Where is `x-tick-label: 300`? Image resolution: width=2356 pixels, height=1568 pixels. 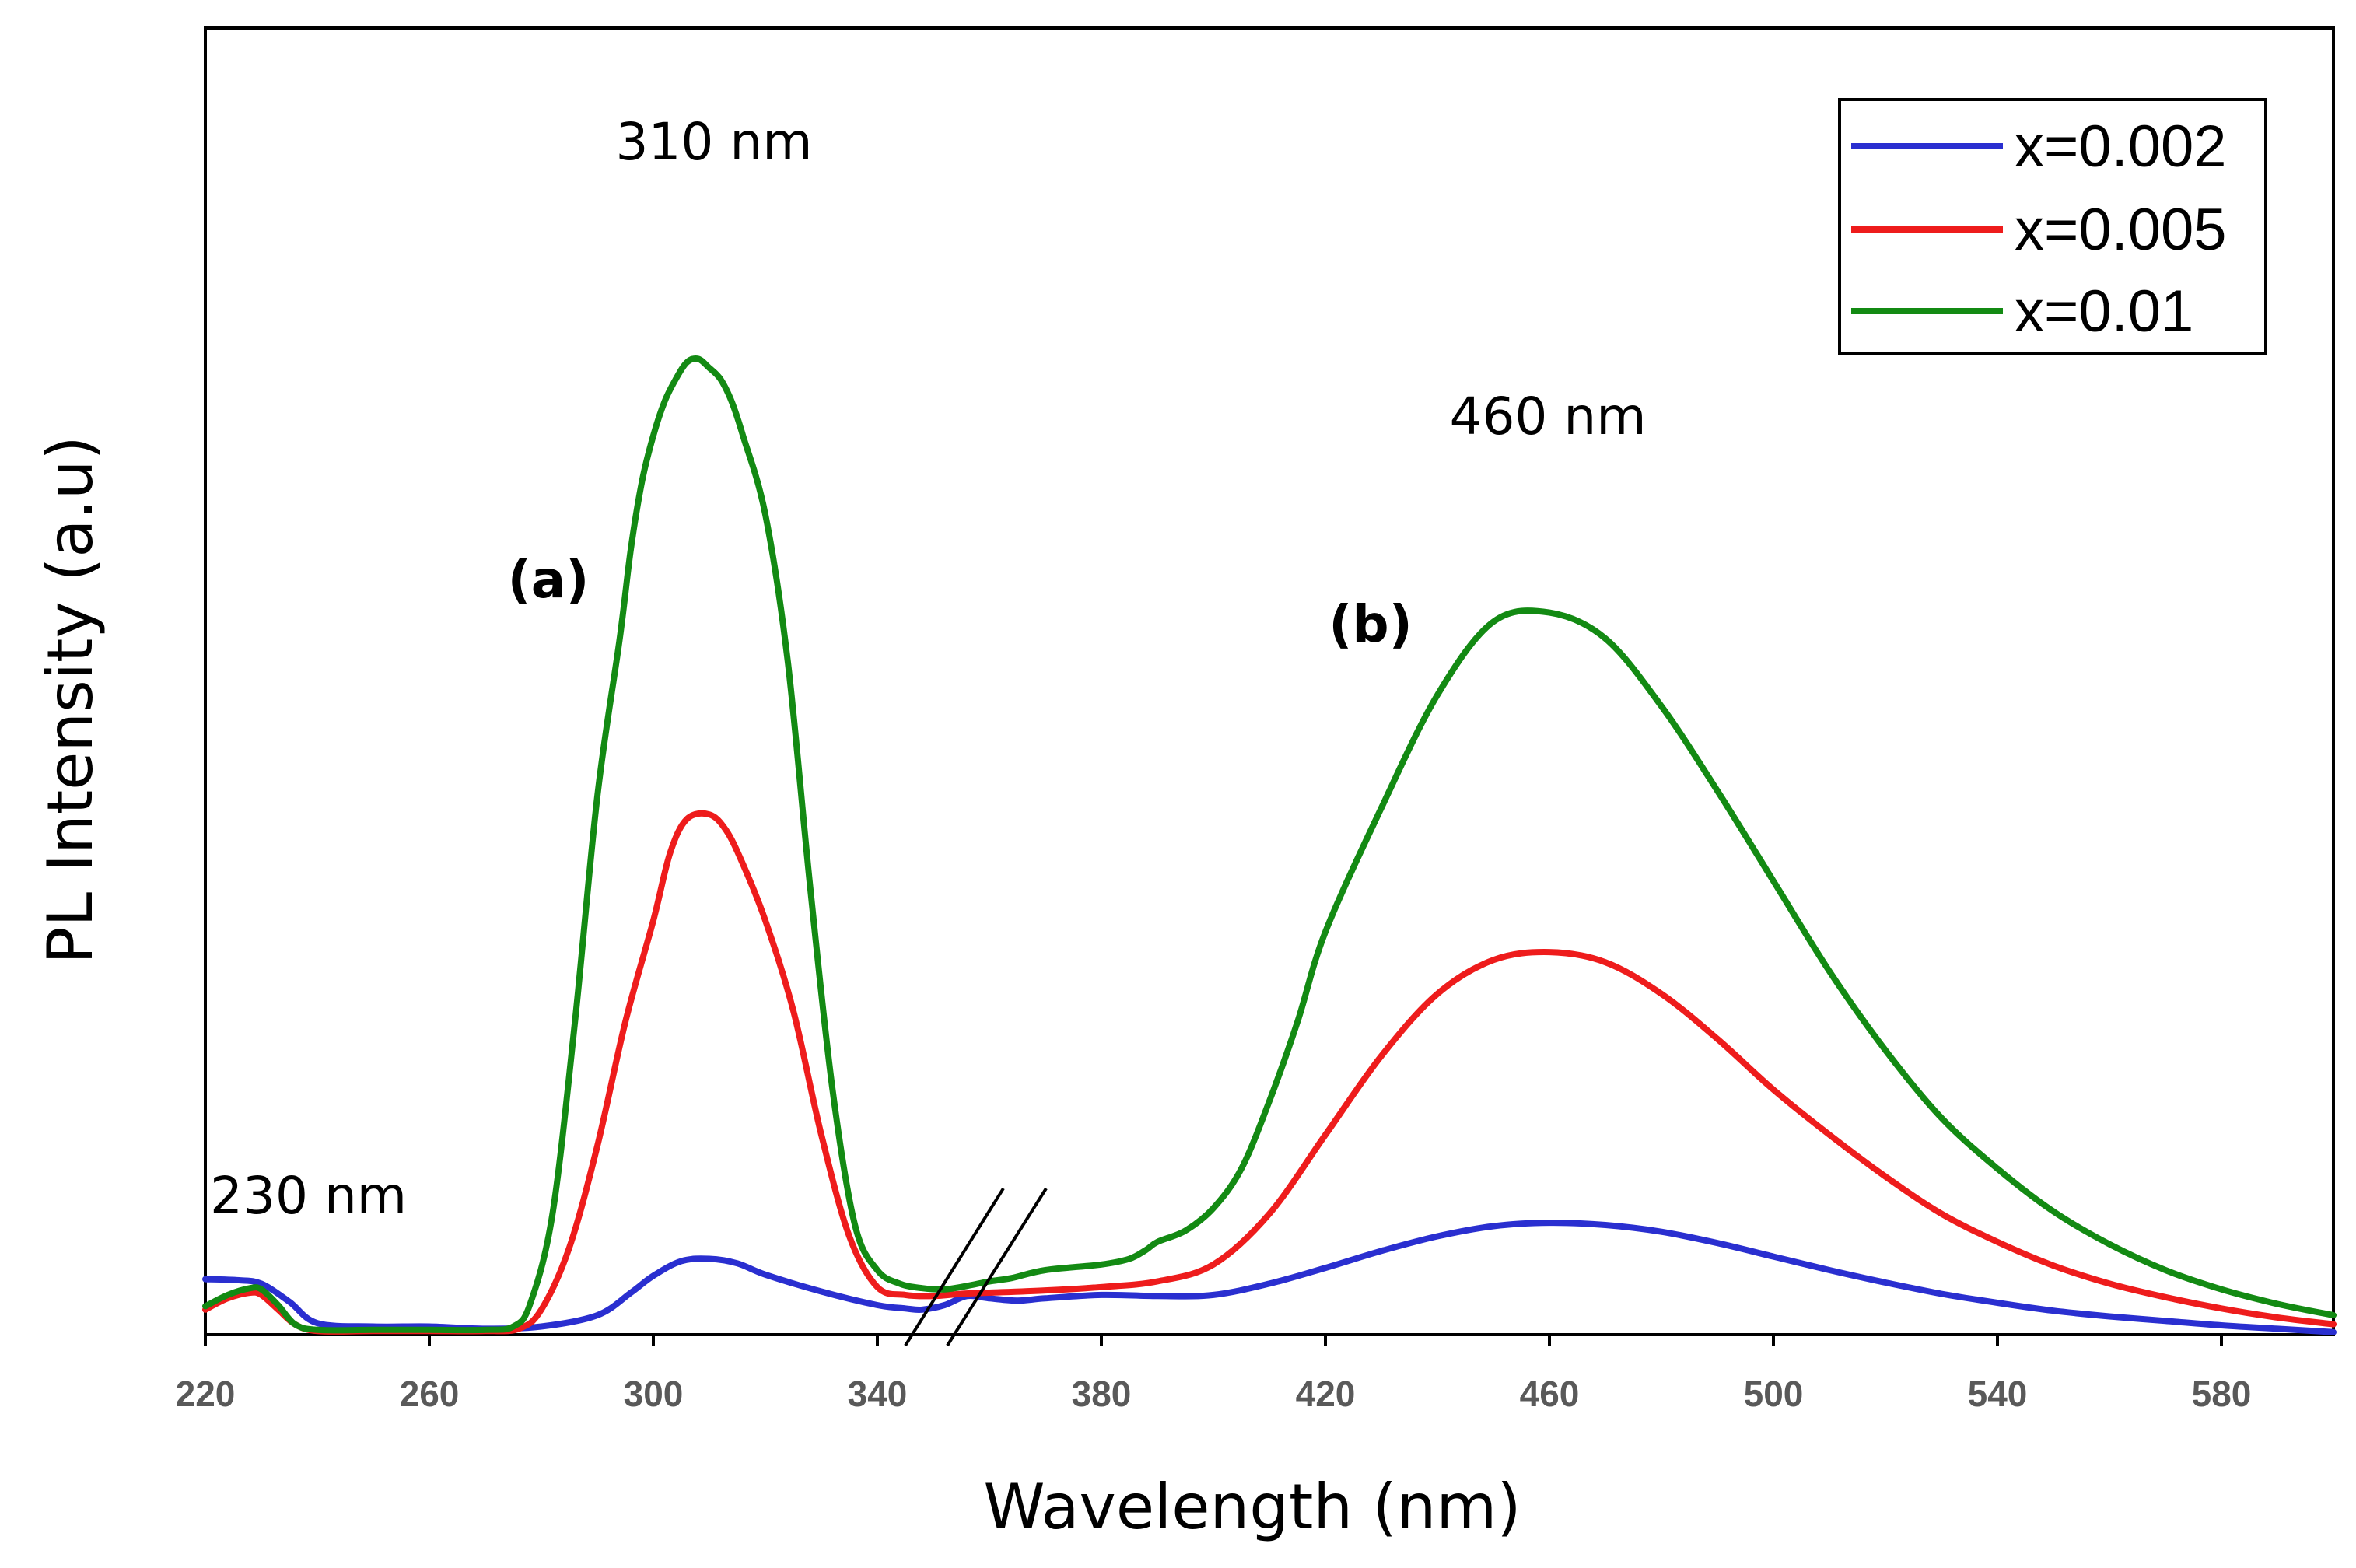 x-tick-label: 300 is located at coordinates (654, 1394).